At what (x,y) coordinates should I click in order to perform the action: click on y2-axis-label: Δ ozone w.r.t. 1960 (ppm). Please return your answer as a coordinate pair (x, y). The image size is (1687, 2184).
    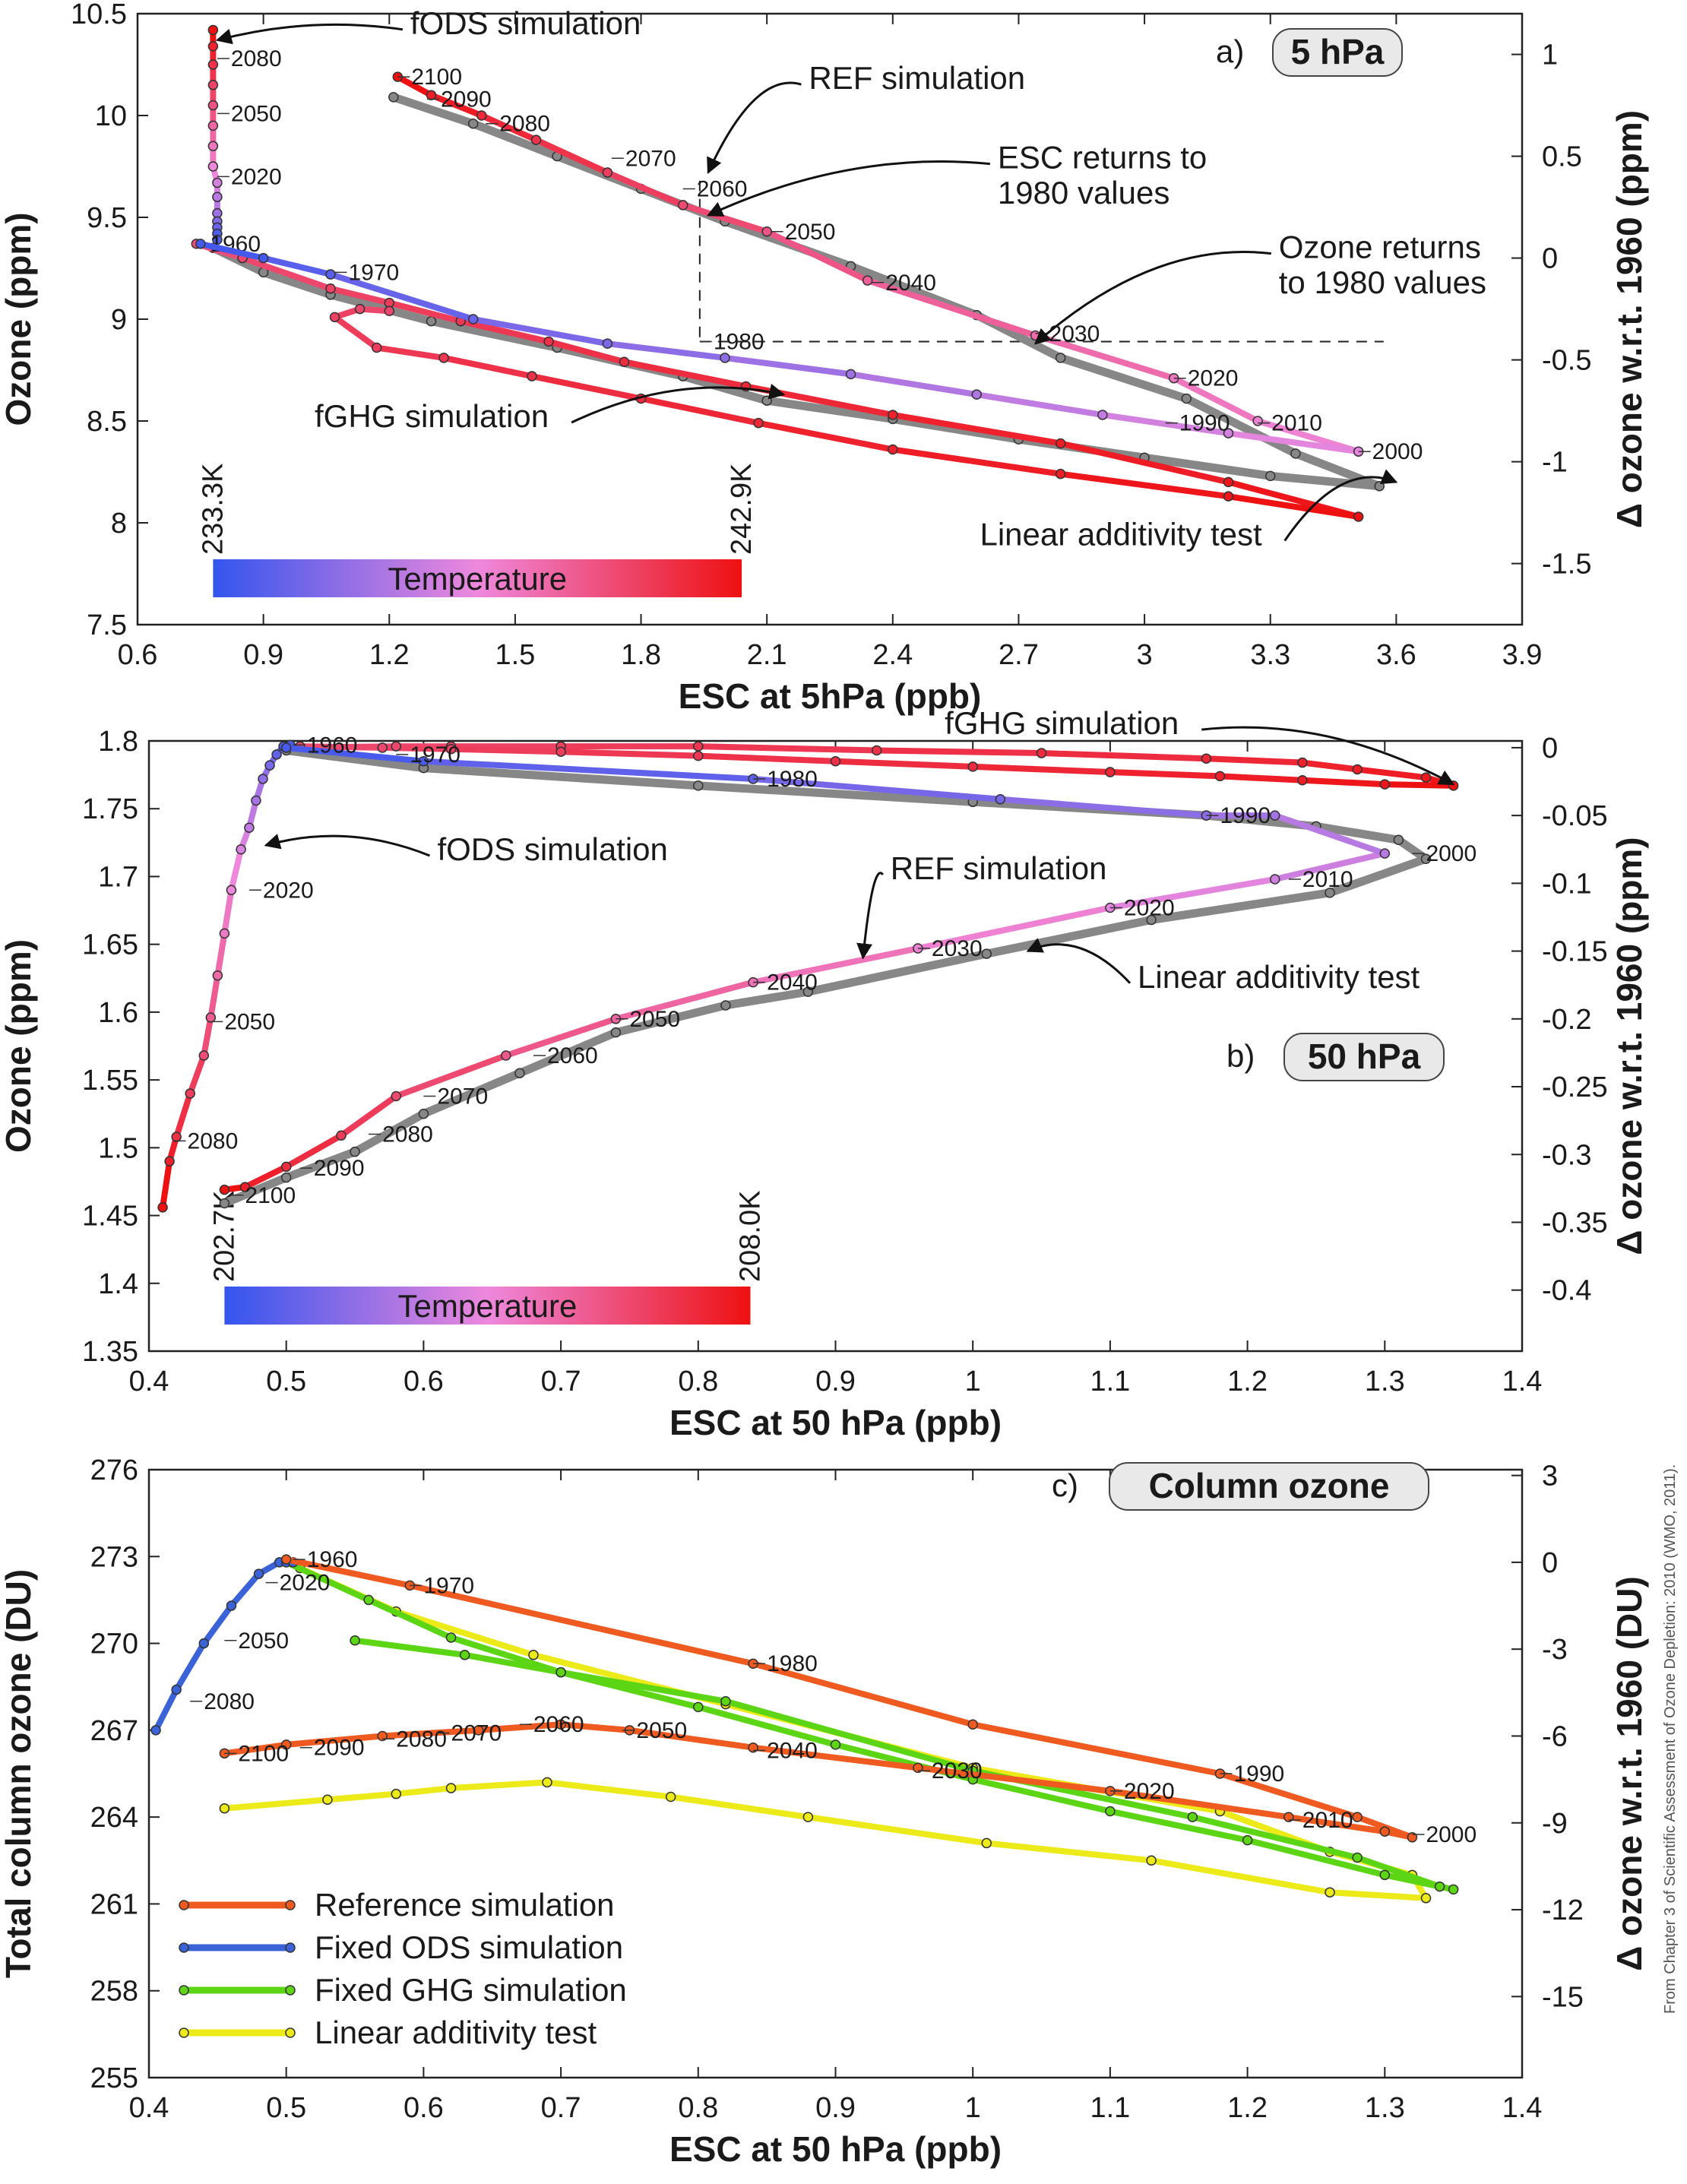
    Looking at the image, I should click on (1629, 1046).